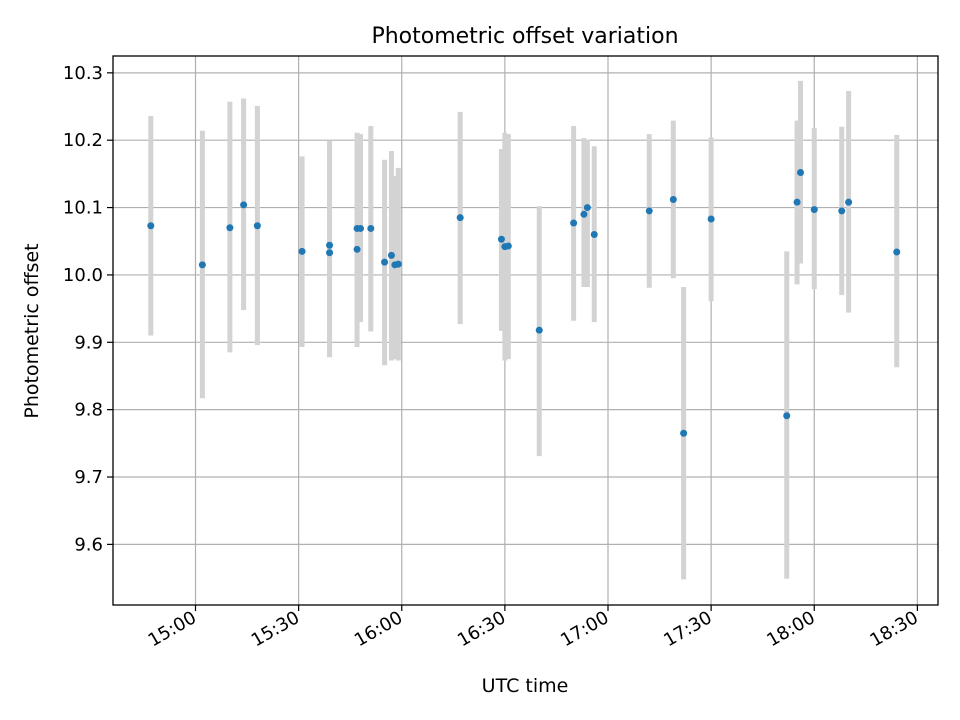 The width and height of the screenshot is (960, 720). What do you see at coordinates (88, 477) in the screenshot?
I see `y-tick-label: 9.7` at bounding box center [88, 477].